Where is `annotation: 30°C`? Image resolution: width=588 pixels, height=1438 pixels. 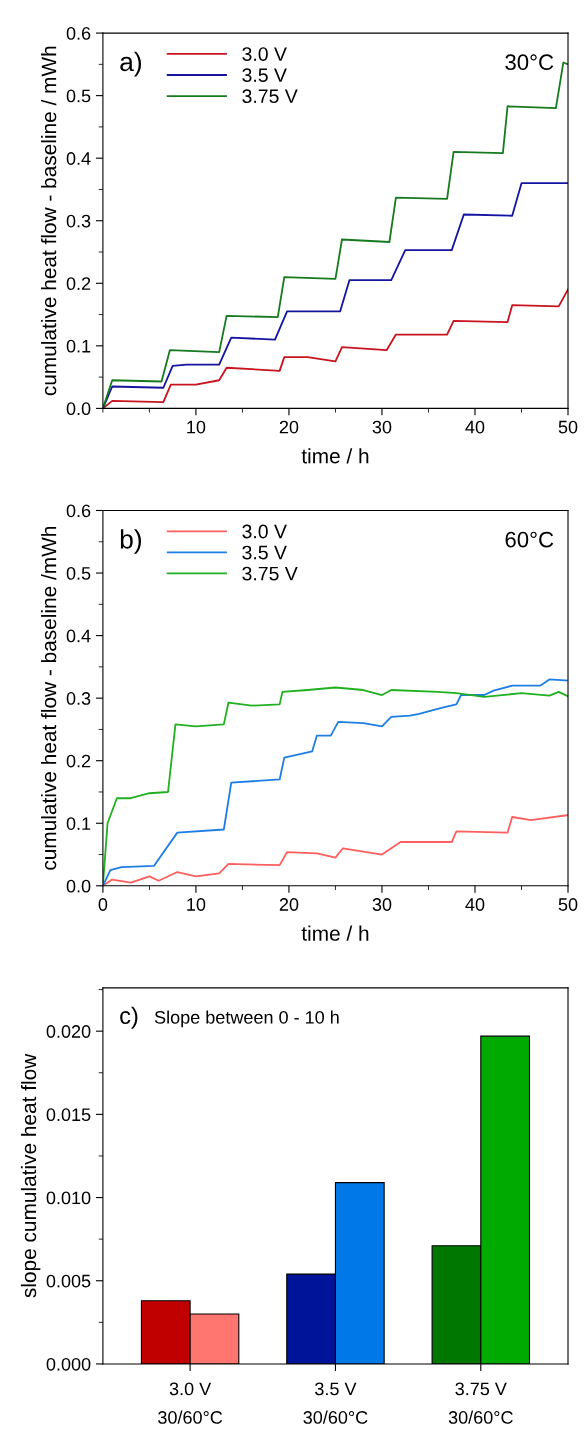
annotation: 30°C is located at coordinates (529, 62).